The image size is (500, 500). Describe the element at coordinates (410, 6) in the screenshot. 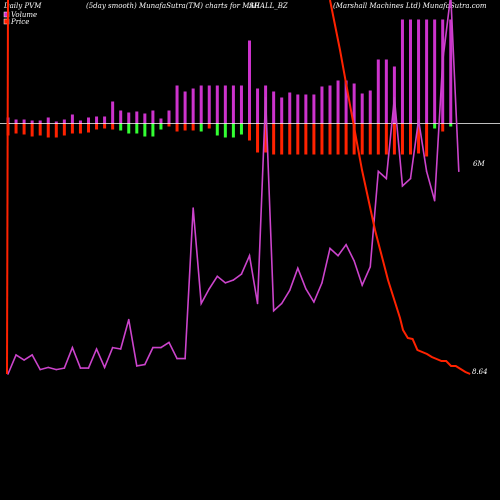

I see `header-right: (Marshall Machines Ltd) MunafaSutra.com` at that location.